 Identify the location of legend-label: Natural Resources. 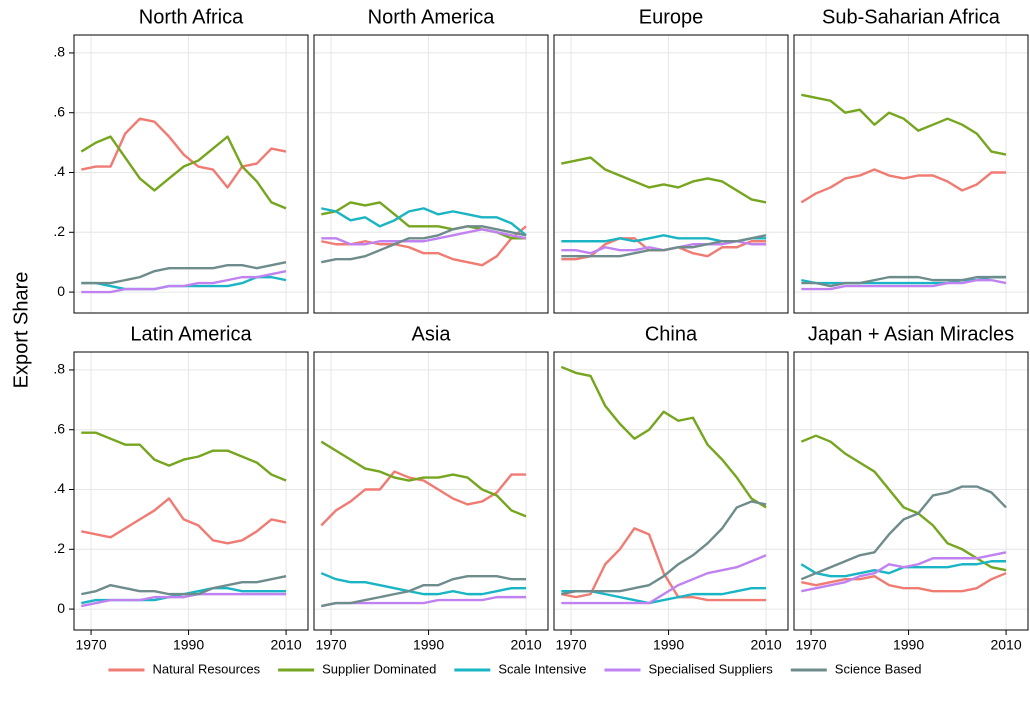
(206, 668).